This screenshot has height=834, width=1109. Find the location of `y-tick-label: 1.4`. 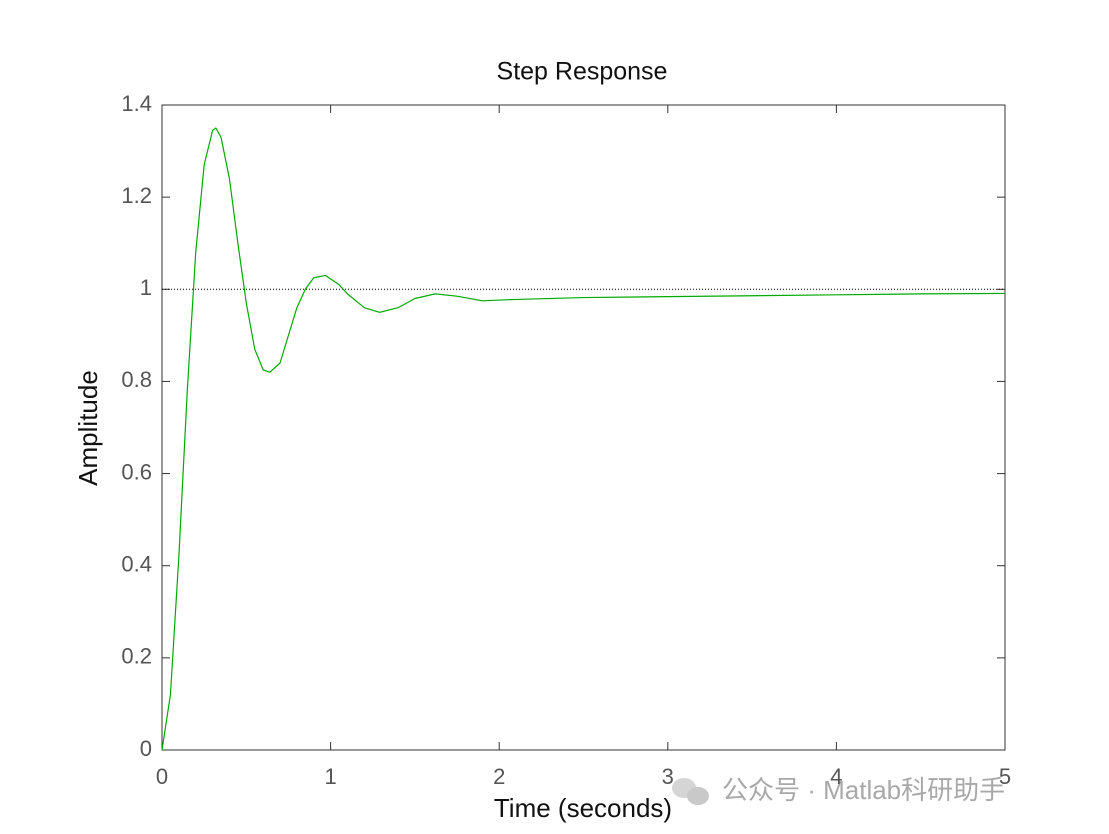

y-tick-label: 1.4 is located at coordinates (136, 103).